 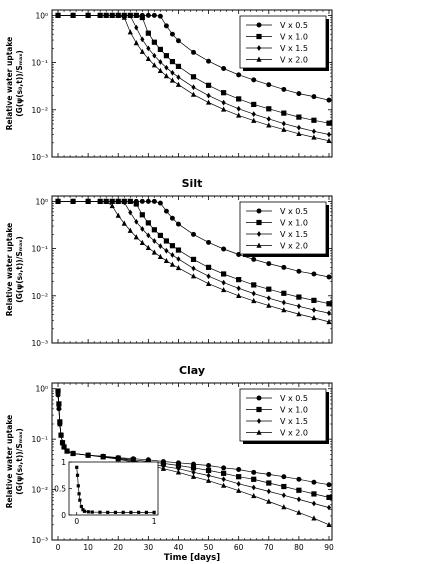 I want to click on legend-label: V x 1.5, so click(x=294, y=48).